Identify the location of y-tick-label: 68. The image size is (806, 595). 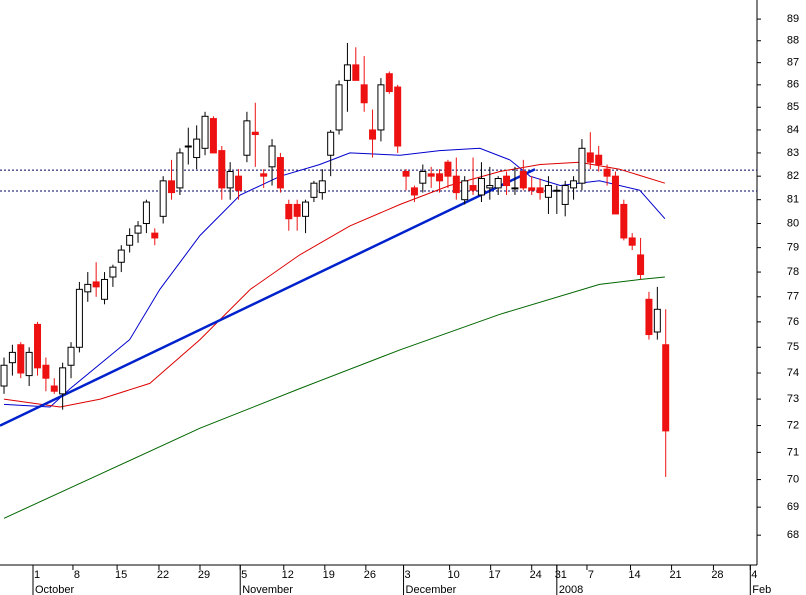
(793, 535).